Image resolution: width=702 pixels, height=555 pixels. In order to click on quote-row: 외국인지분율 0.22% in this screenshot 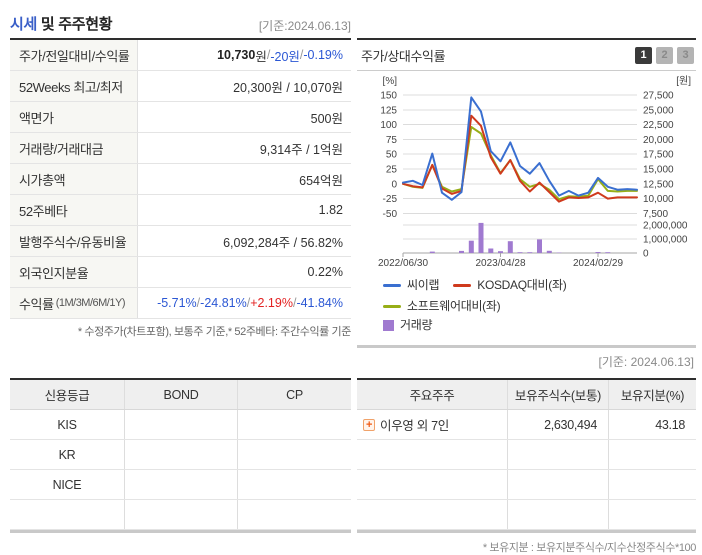, I will do `click(180, 272)`.